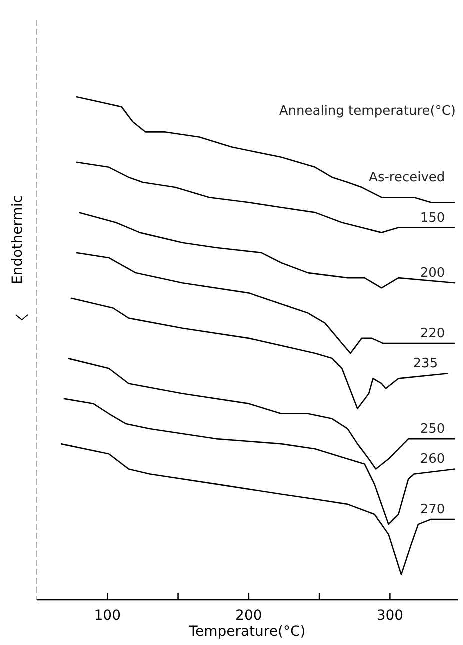  What do you see at coordinates (367, 111) in the screenshot?
I see `legend-title: Annealing temperature(°C)` at bounding box center [367, 111].